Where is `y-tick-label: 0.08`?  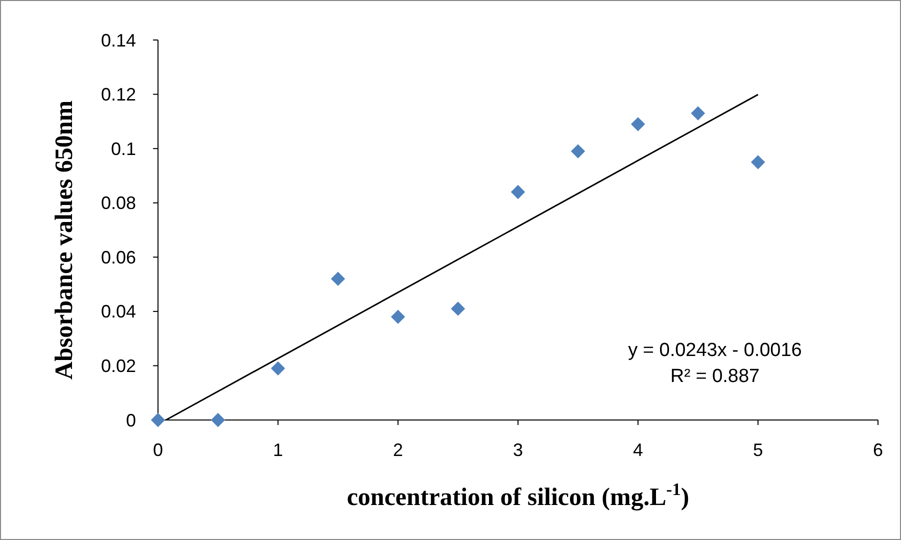 y-tick-label: 0.08 is located at coordinates (118, 203).